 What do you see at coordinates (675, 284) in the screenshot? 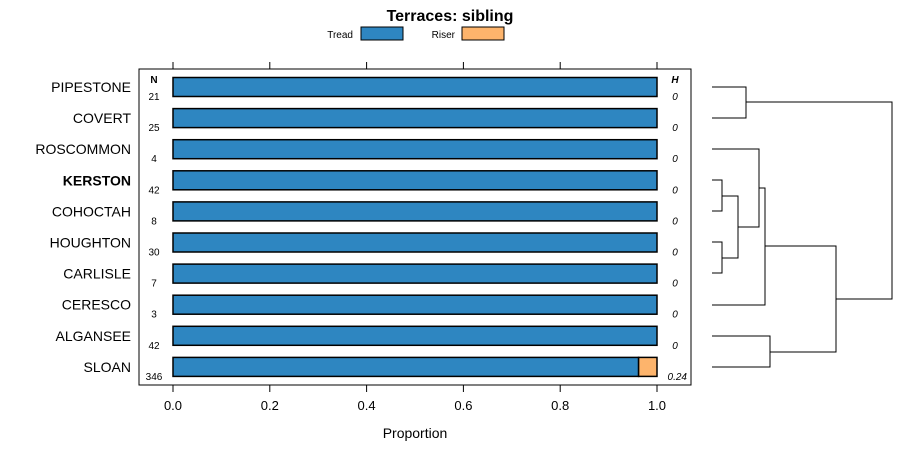
I see `h-value-carlisle: 0` at bounding box center [675, 284].